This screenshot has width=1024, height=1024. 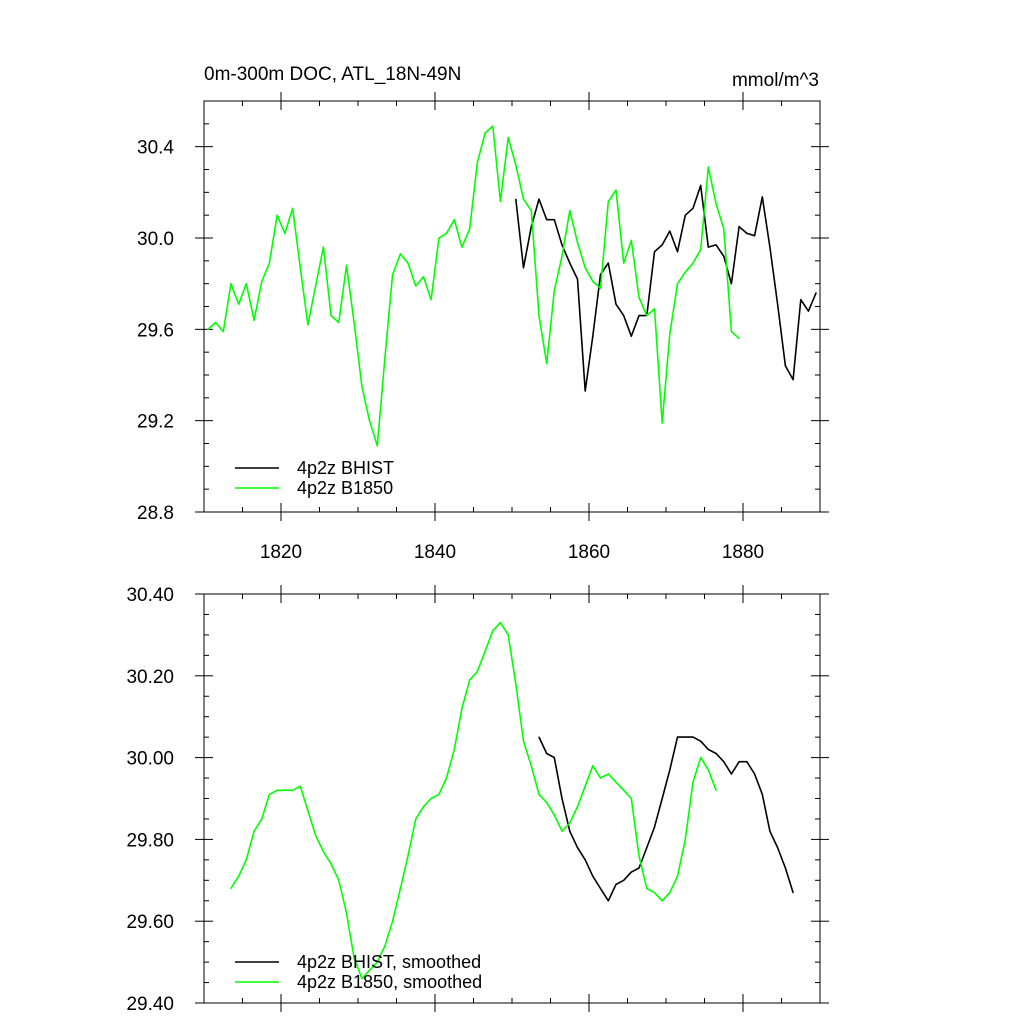 I want to click on units-label: mmol/m^3, so click(x=775, y=80).